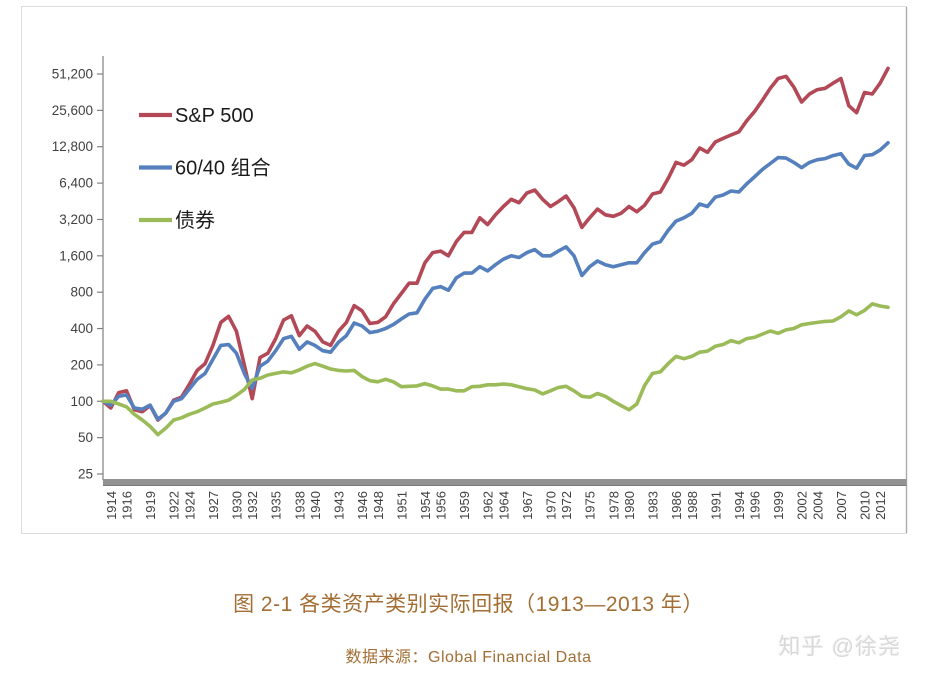  I want to click on x-axis-label: 1943, so click(339, 505).